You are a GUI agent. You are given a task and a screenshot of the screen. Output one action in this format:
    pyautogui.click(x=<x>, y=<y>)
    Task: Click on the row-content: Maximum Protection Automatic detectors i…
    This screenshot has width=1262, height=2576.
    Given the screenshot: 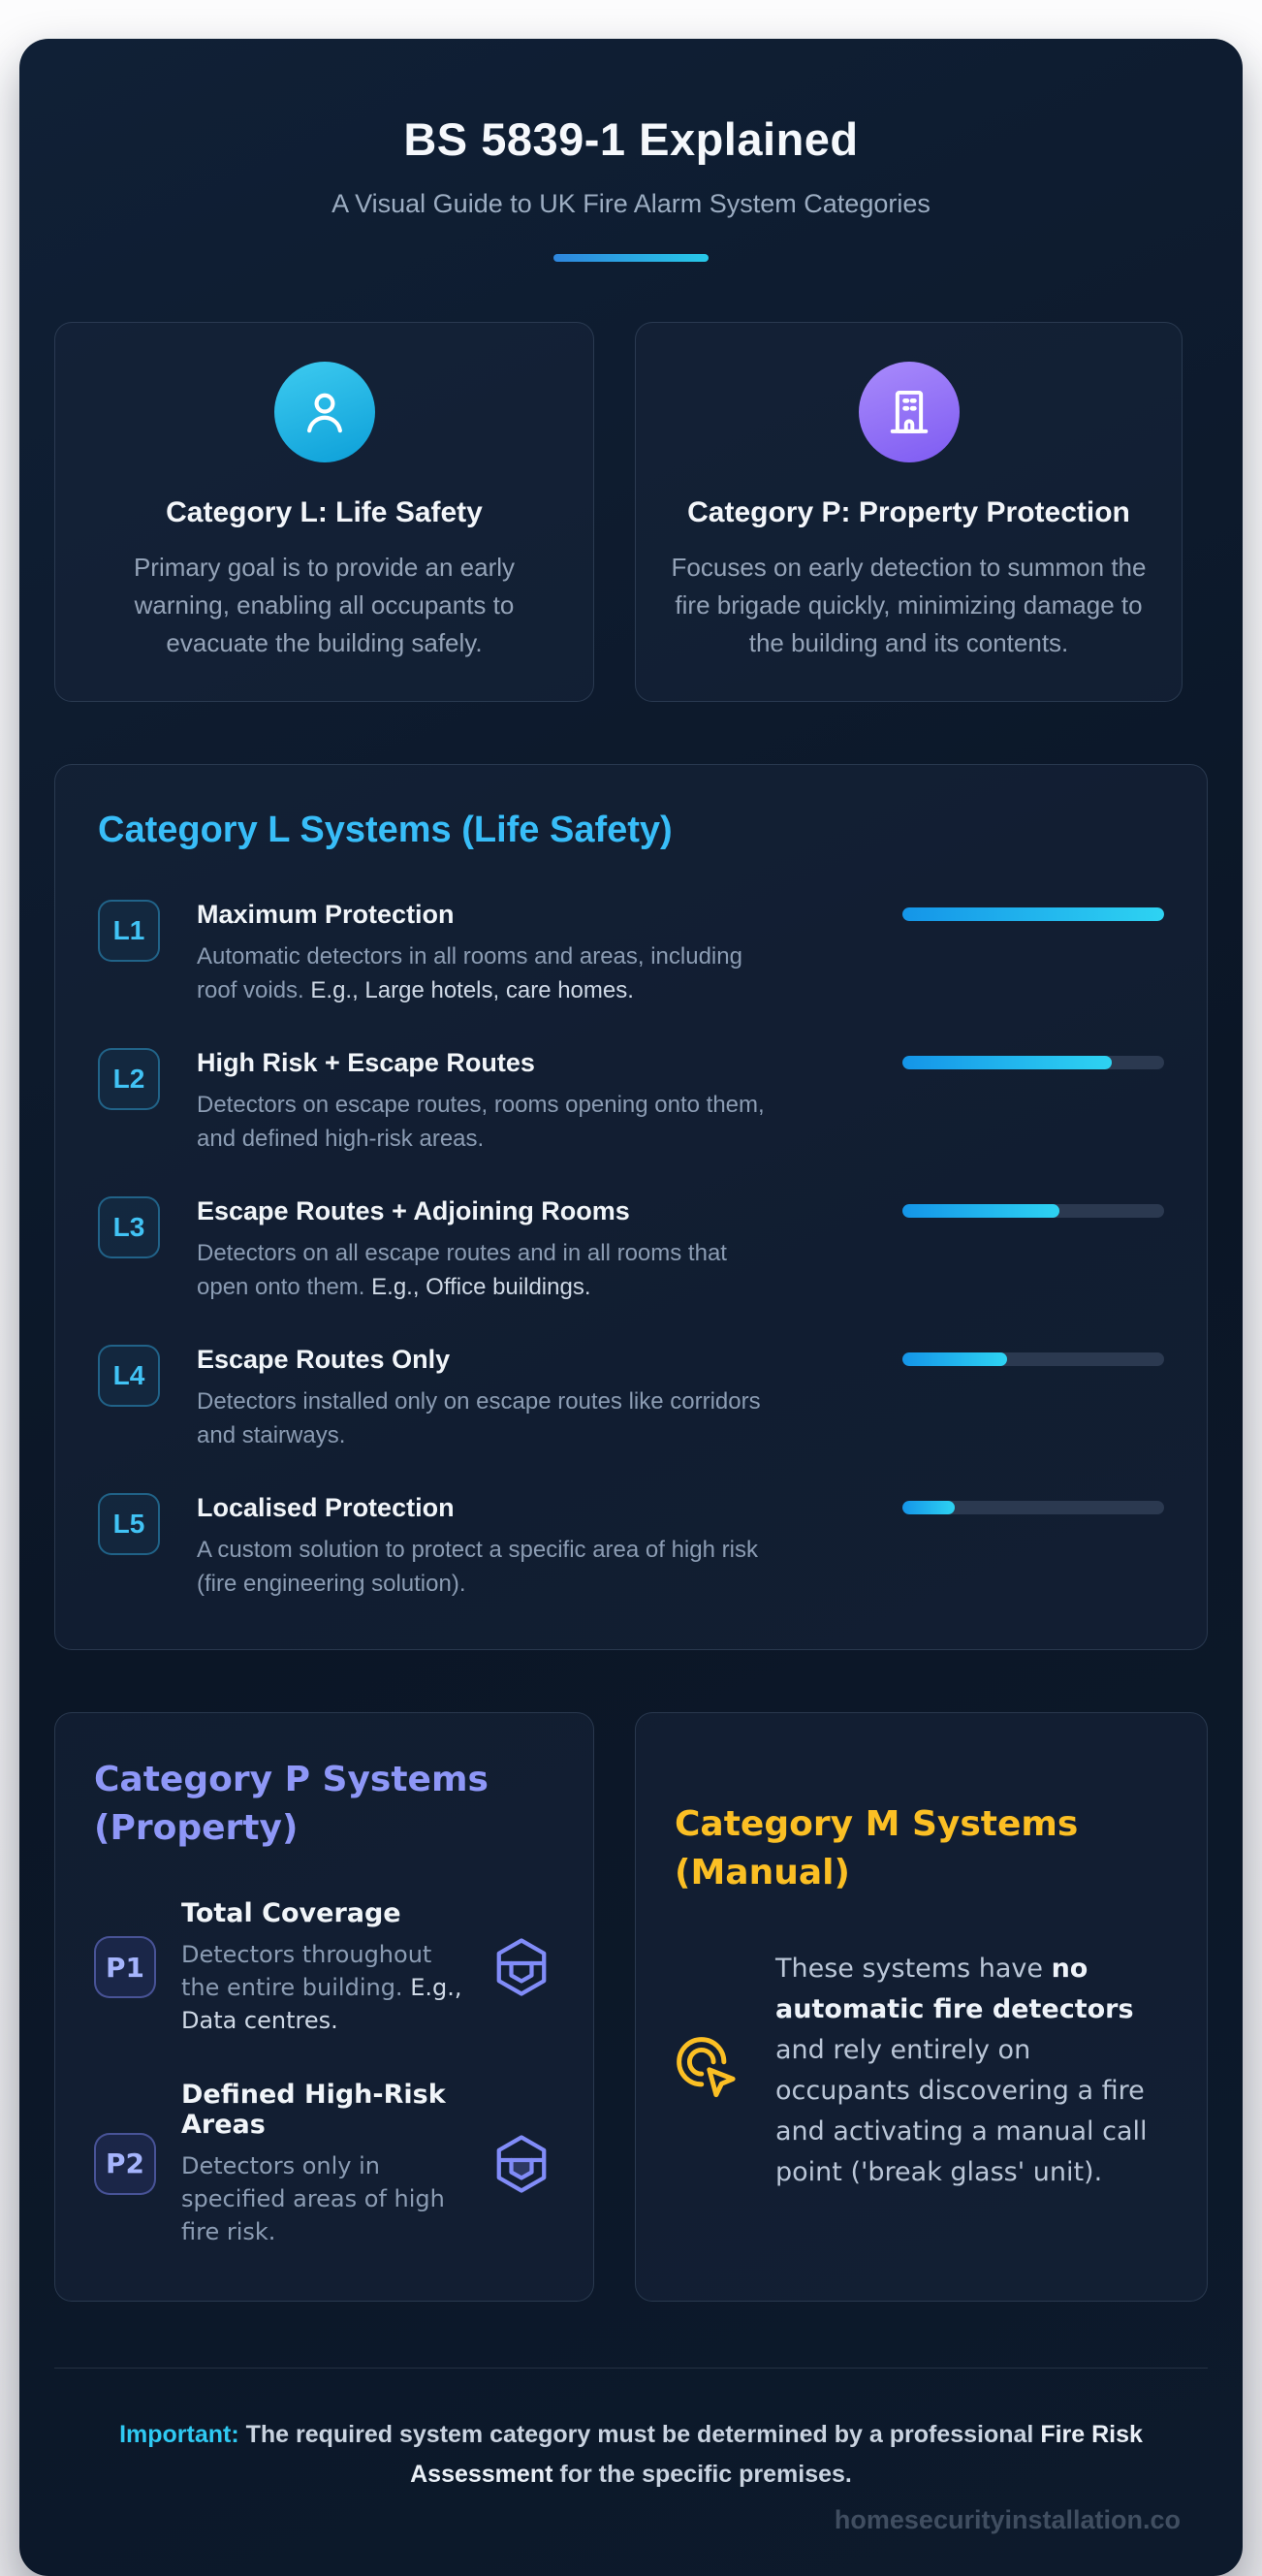 What is the action you would take?
    pyautogui.click(x=487, y=953)
    